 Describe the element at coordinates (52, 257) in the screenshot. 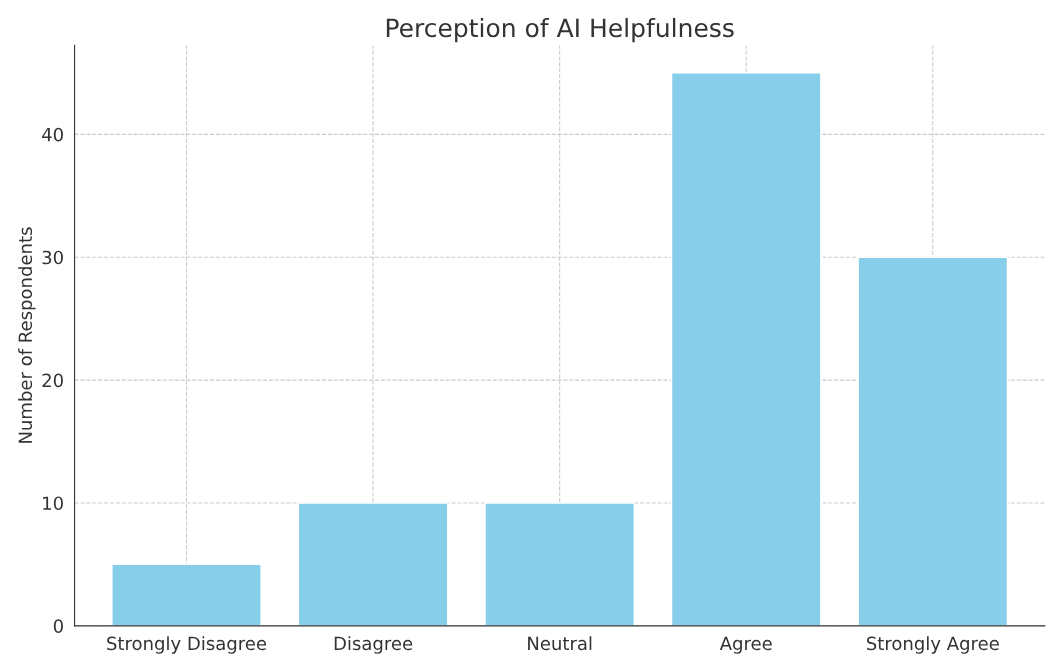

I see `y-tick-label: 30` at that location.